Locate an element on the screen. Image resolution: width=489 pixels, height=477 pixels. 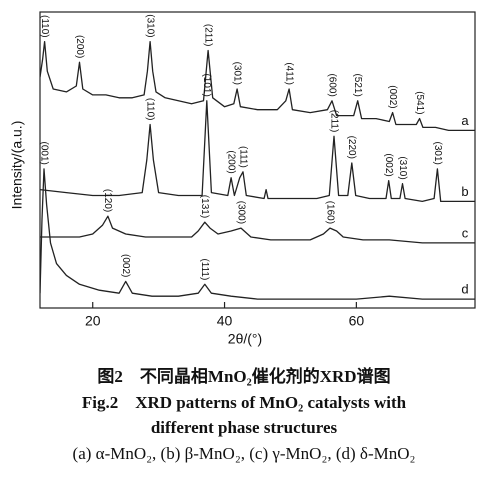
y-axis-label: Intensity/(a.u.) is located at coordinates (17, 165).